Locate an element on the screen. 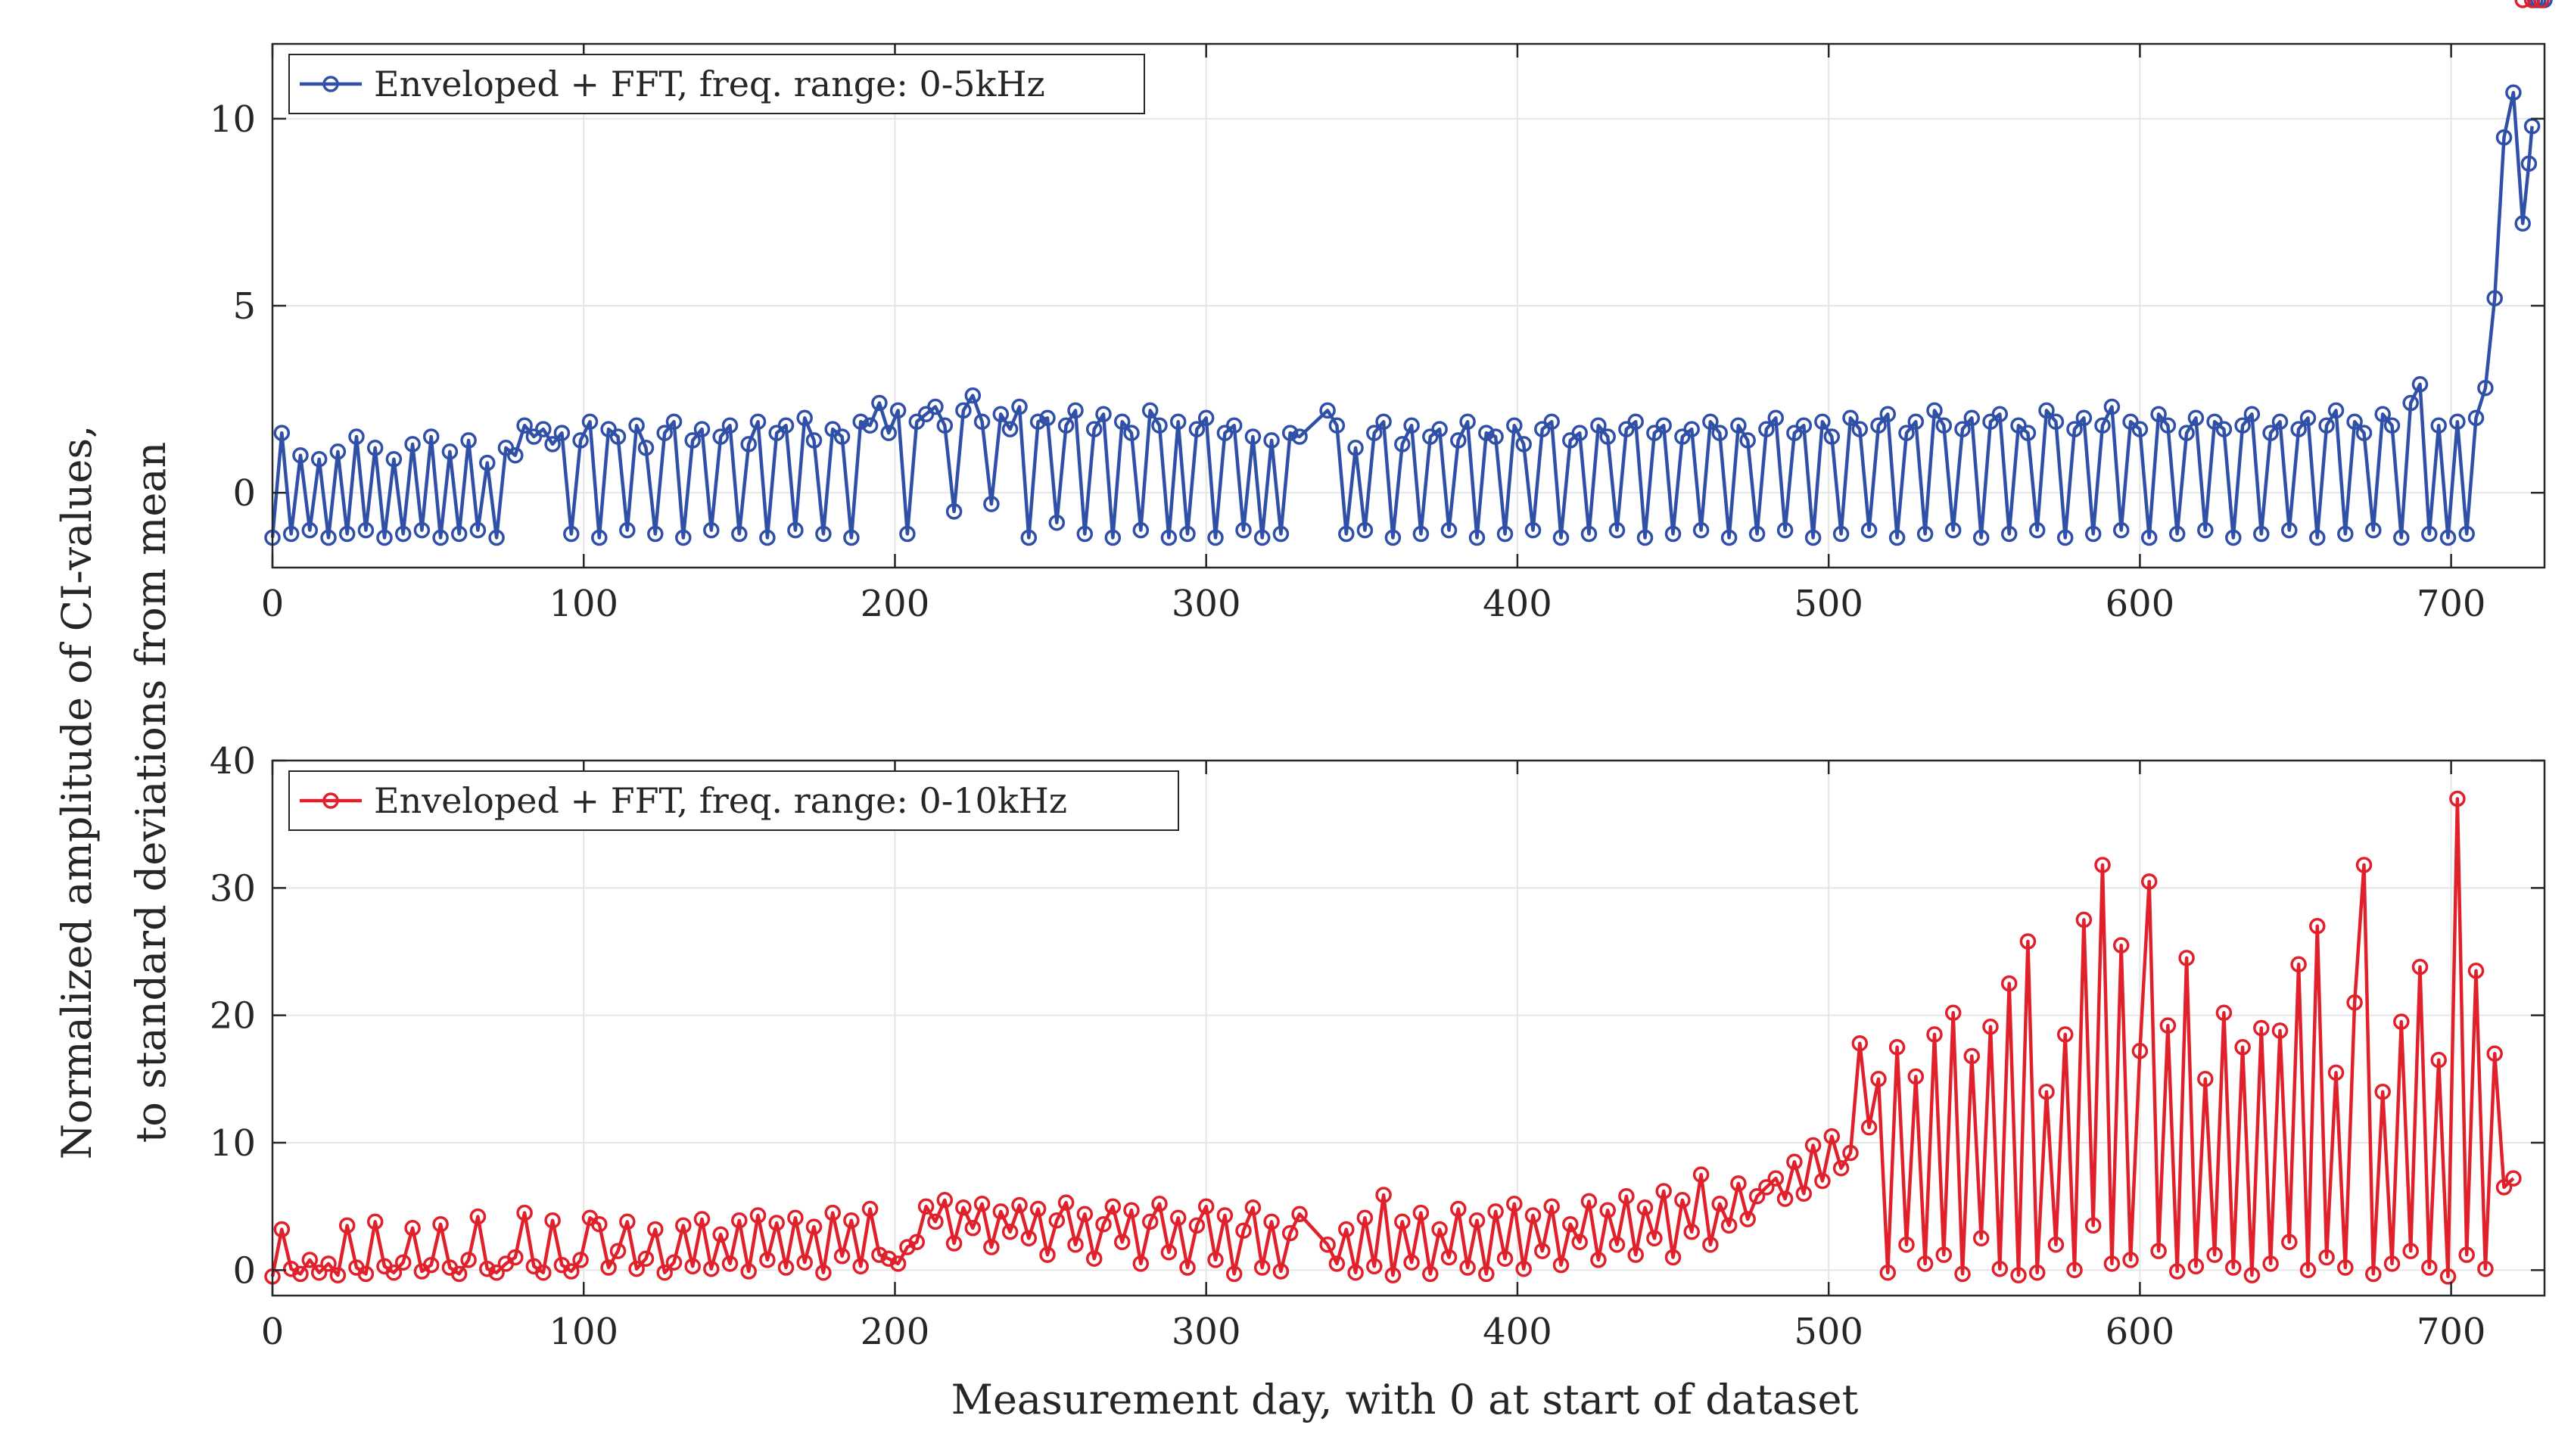 The image size is (2571, 1456). chart2-y-tick-label: 0 is located at coordinates (244, 1270).